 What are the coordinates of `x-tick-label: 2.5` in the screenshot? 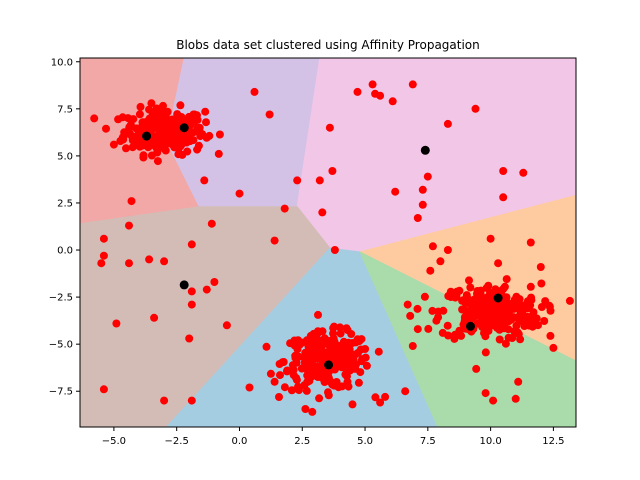 It's located at (302, 441).